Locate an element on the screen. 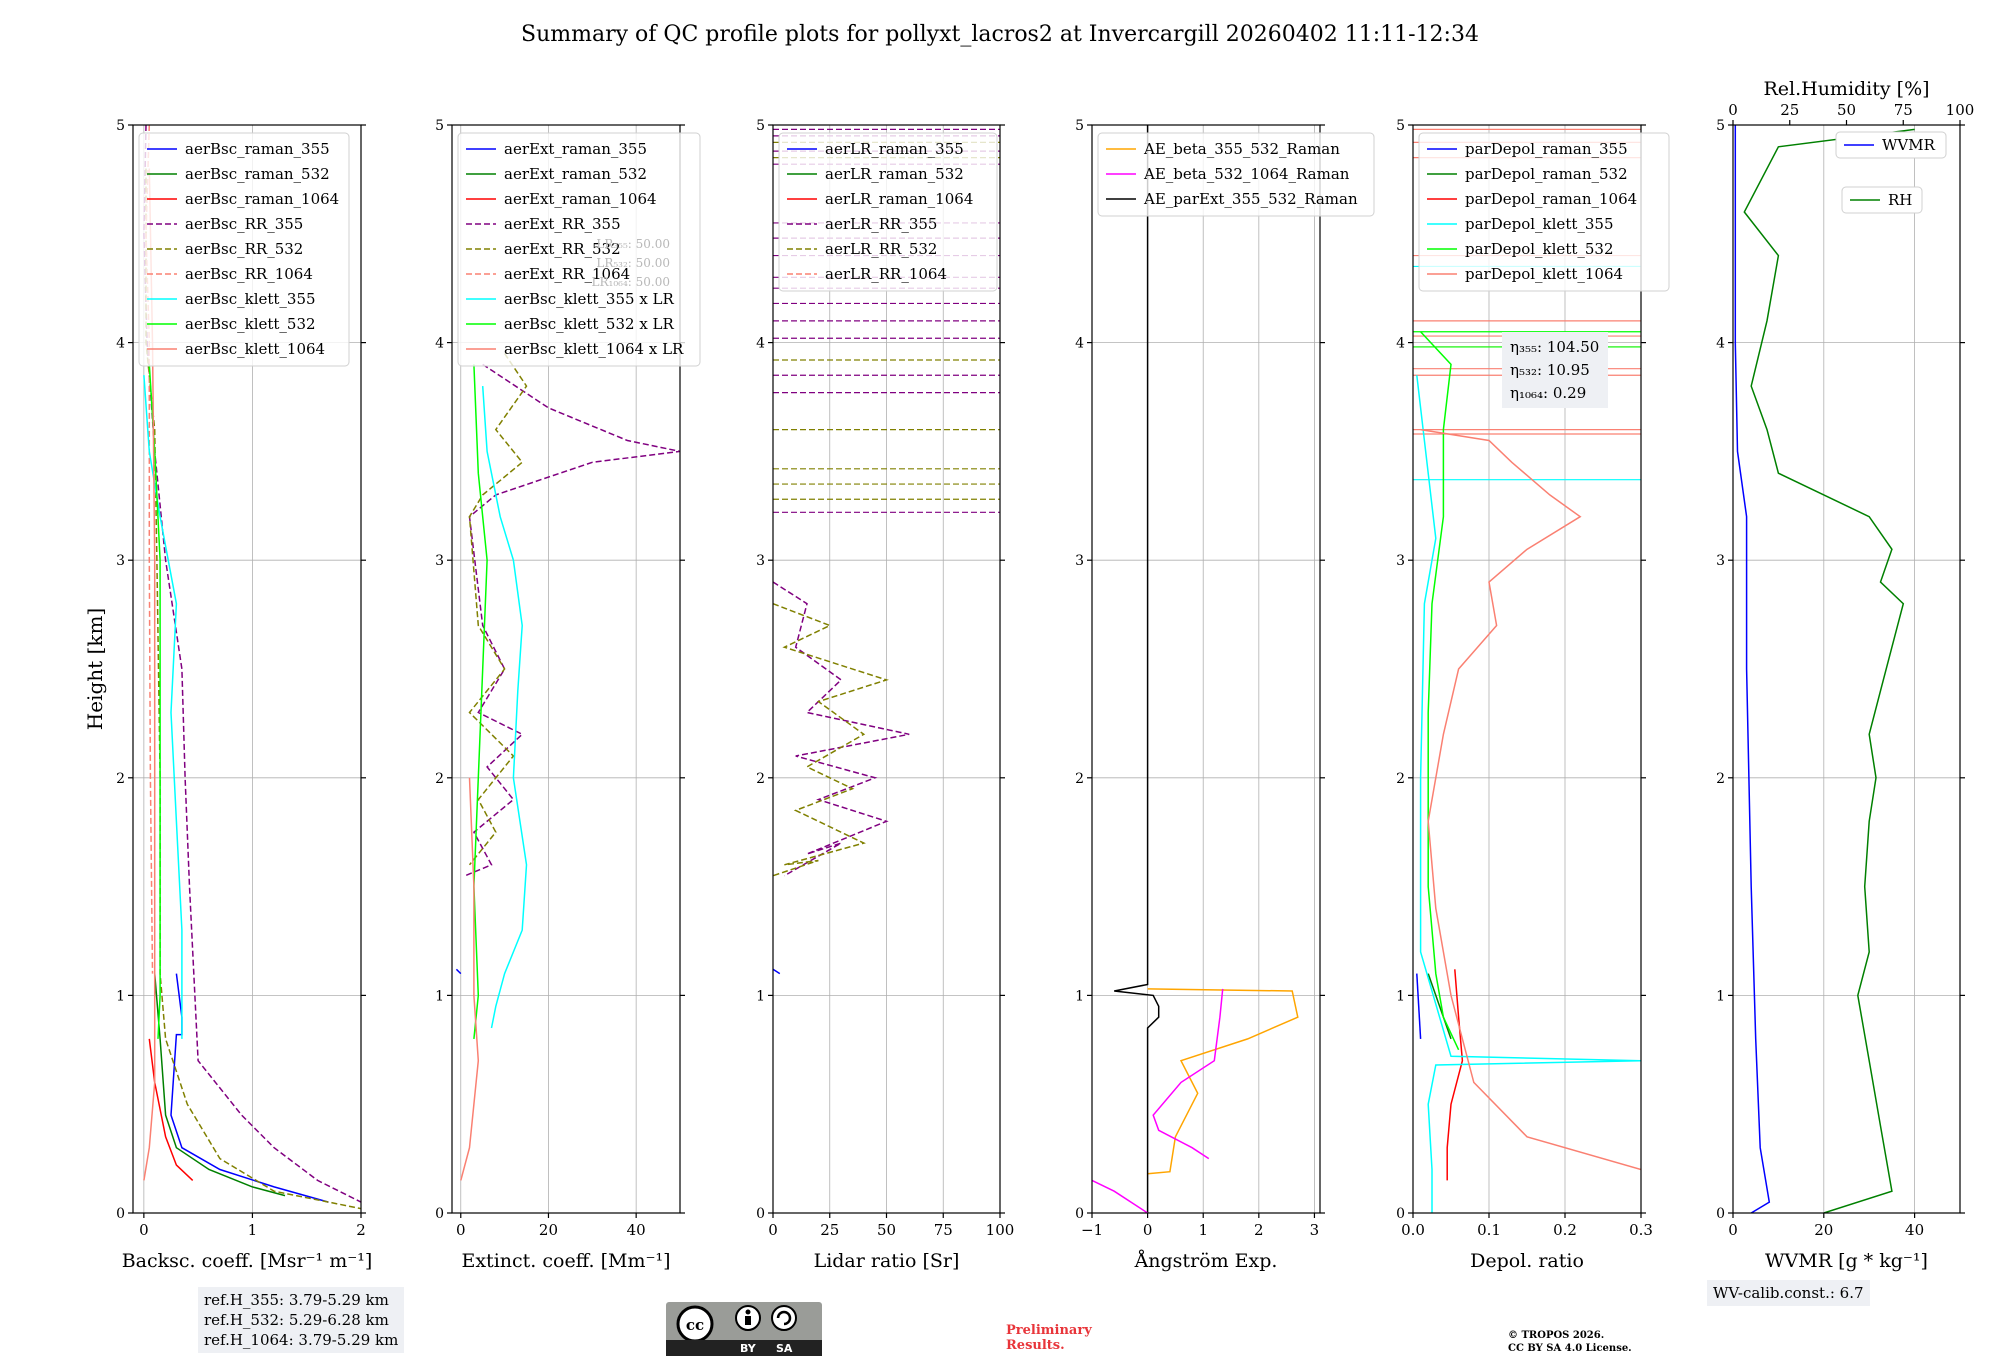  xtick-label: 0.3 is located at coordinates (1641, 1230).